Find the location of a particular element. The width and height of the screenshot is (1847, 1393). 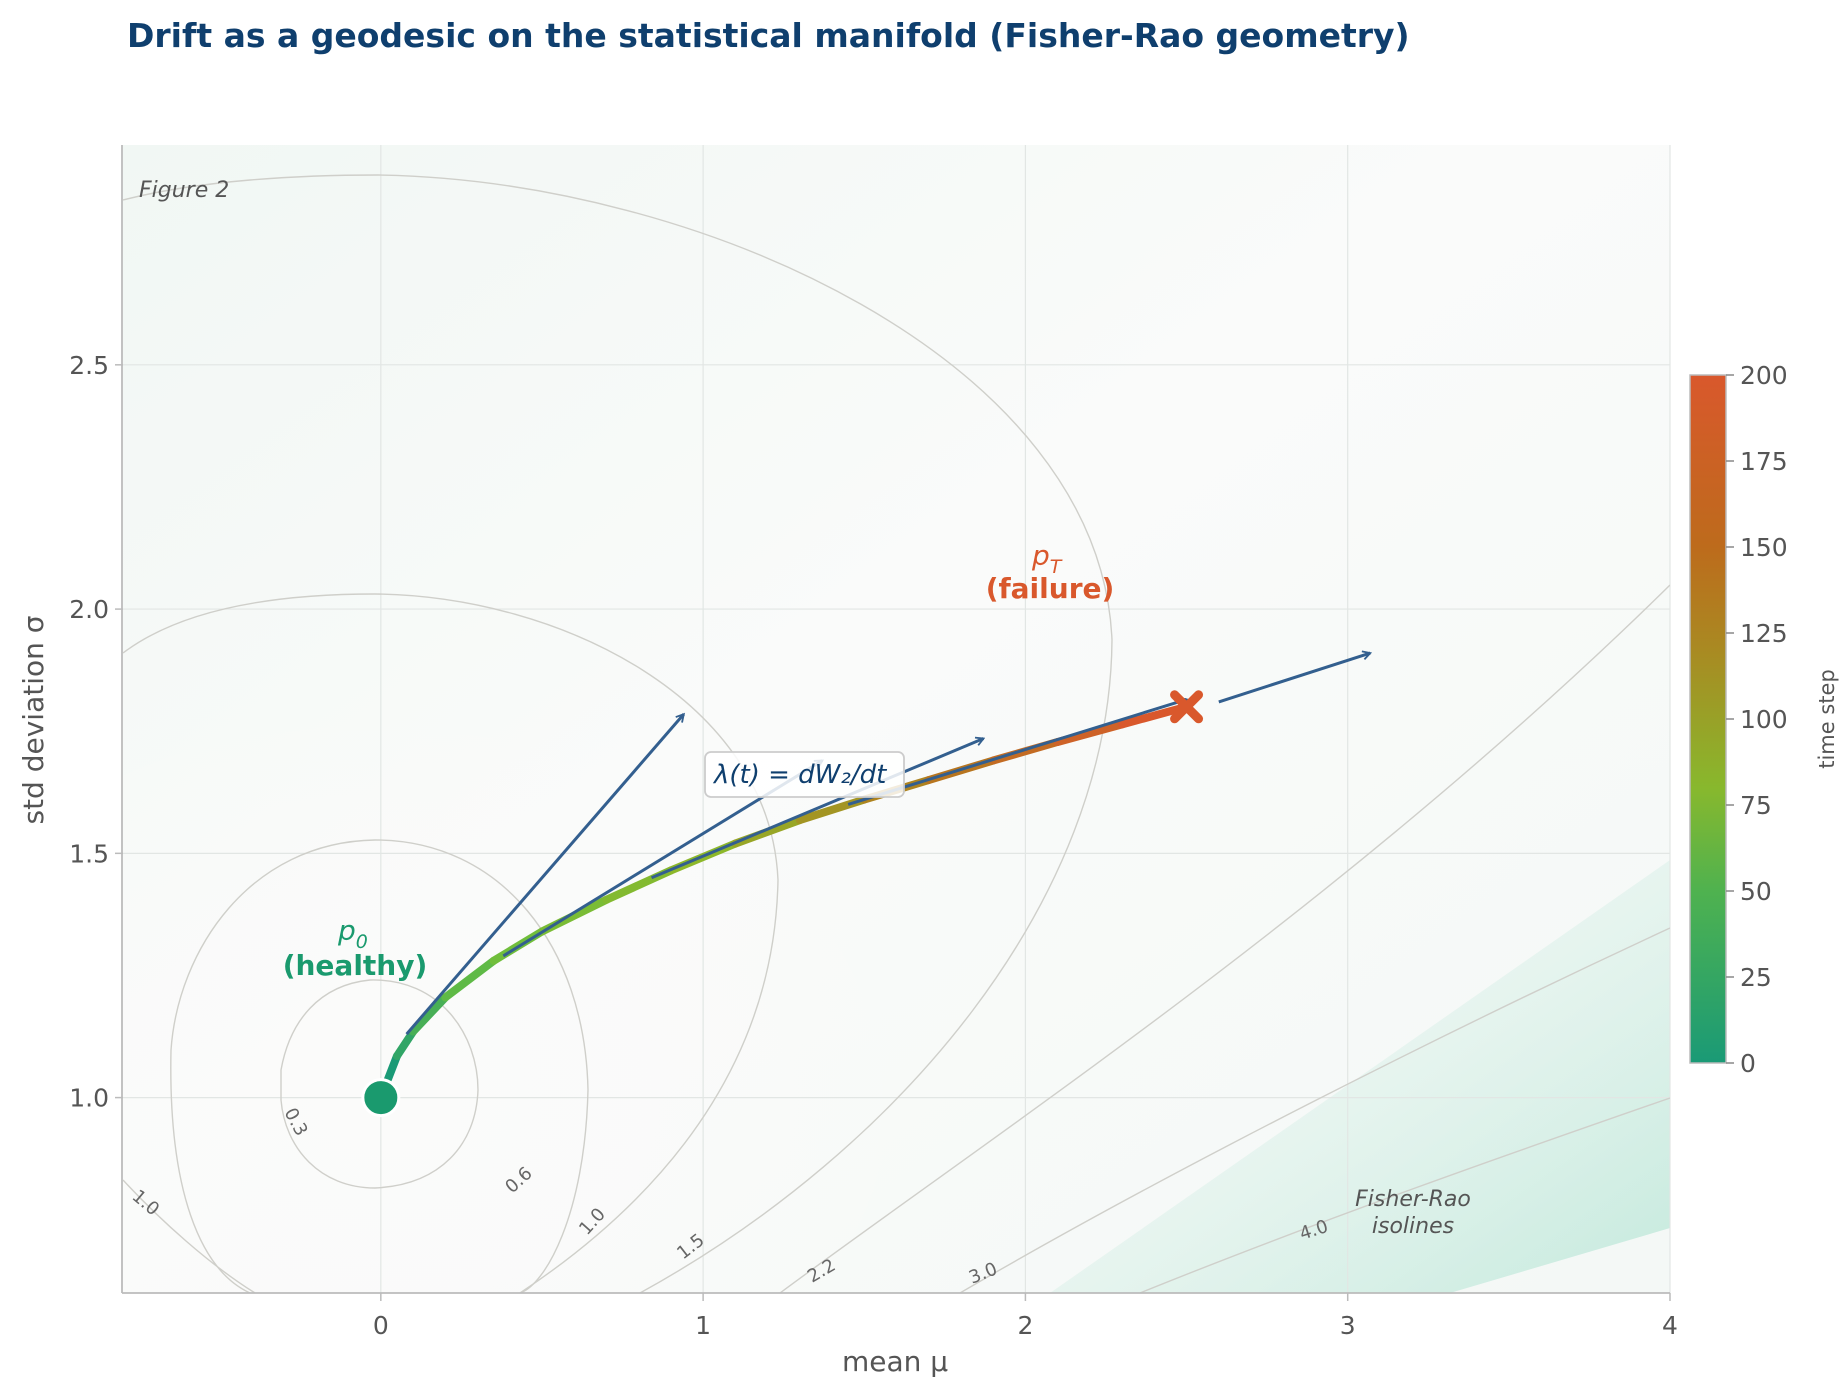

lambda-box is located at coordinates (804, 774).